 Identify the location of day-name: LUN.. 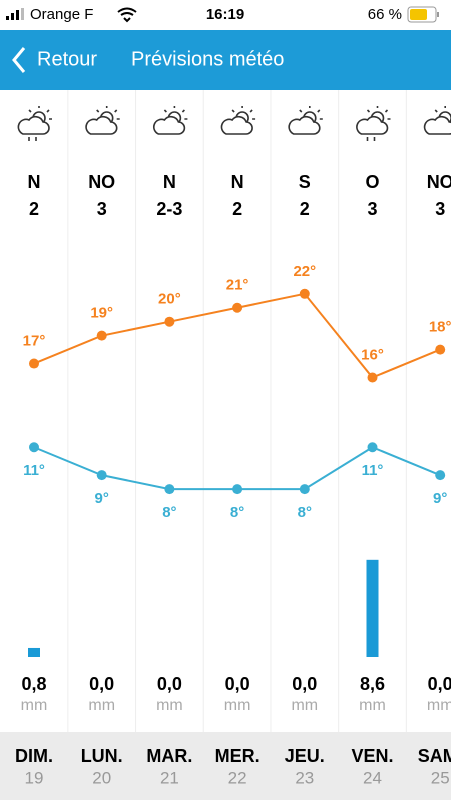
(102, 756).